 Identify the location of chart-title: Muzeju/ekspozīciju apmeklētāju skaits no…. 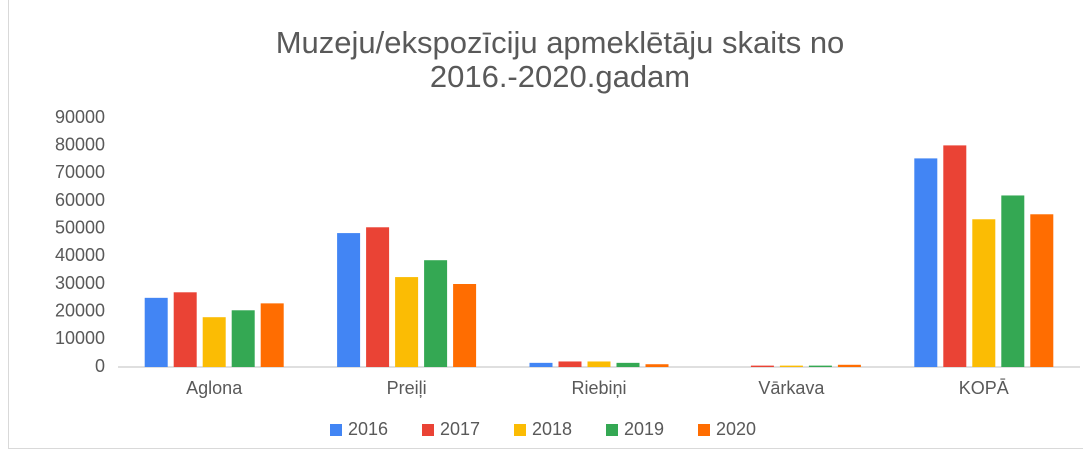
(560, 59).